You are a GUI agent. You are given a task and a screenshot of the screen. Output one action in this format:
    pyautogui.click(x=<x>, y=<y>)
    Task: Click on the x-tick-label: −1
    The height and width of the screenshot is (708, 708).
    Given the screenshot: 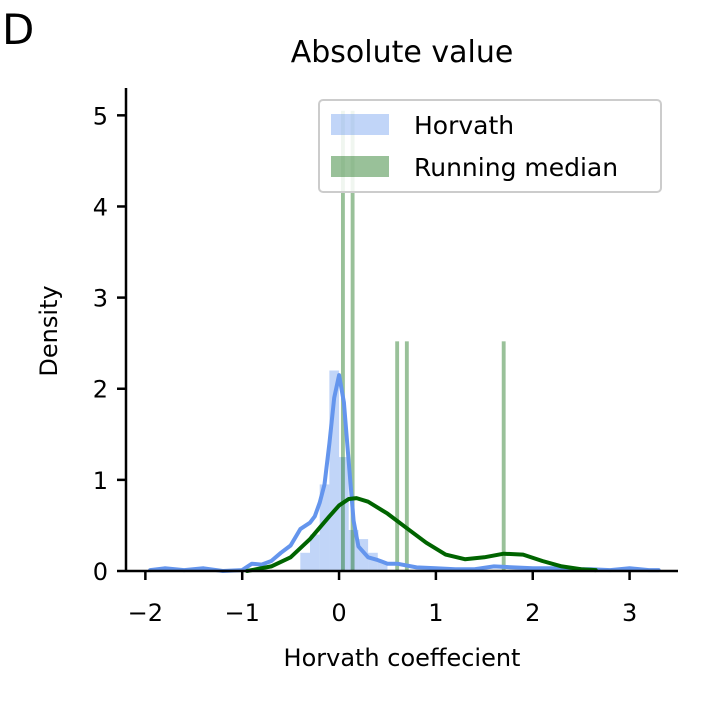 What is the action you would take?
    pyautogui.click(x=242, y=613)
    